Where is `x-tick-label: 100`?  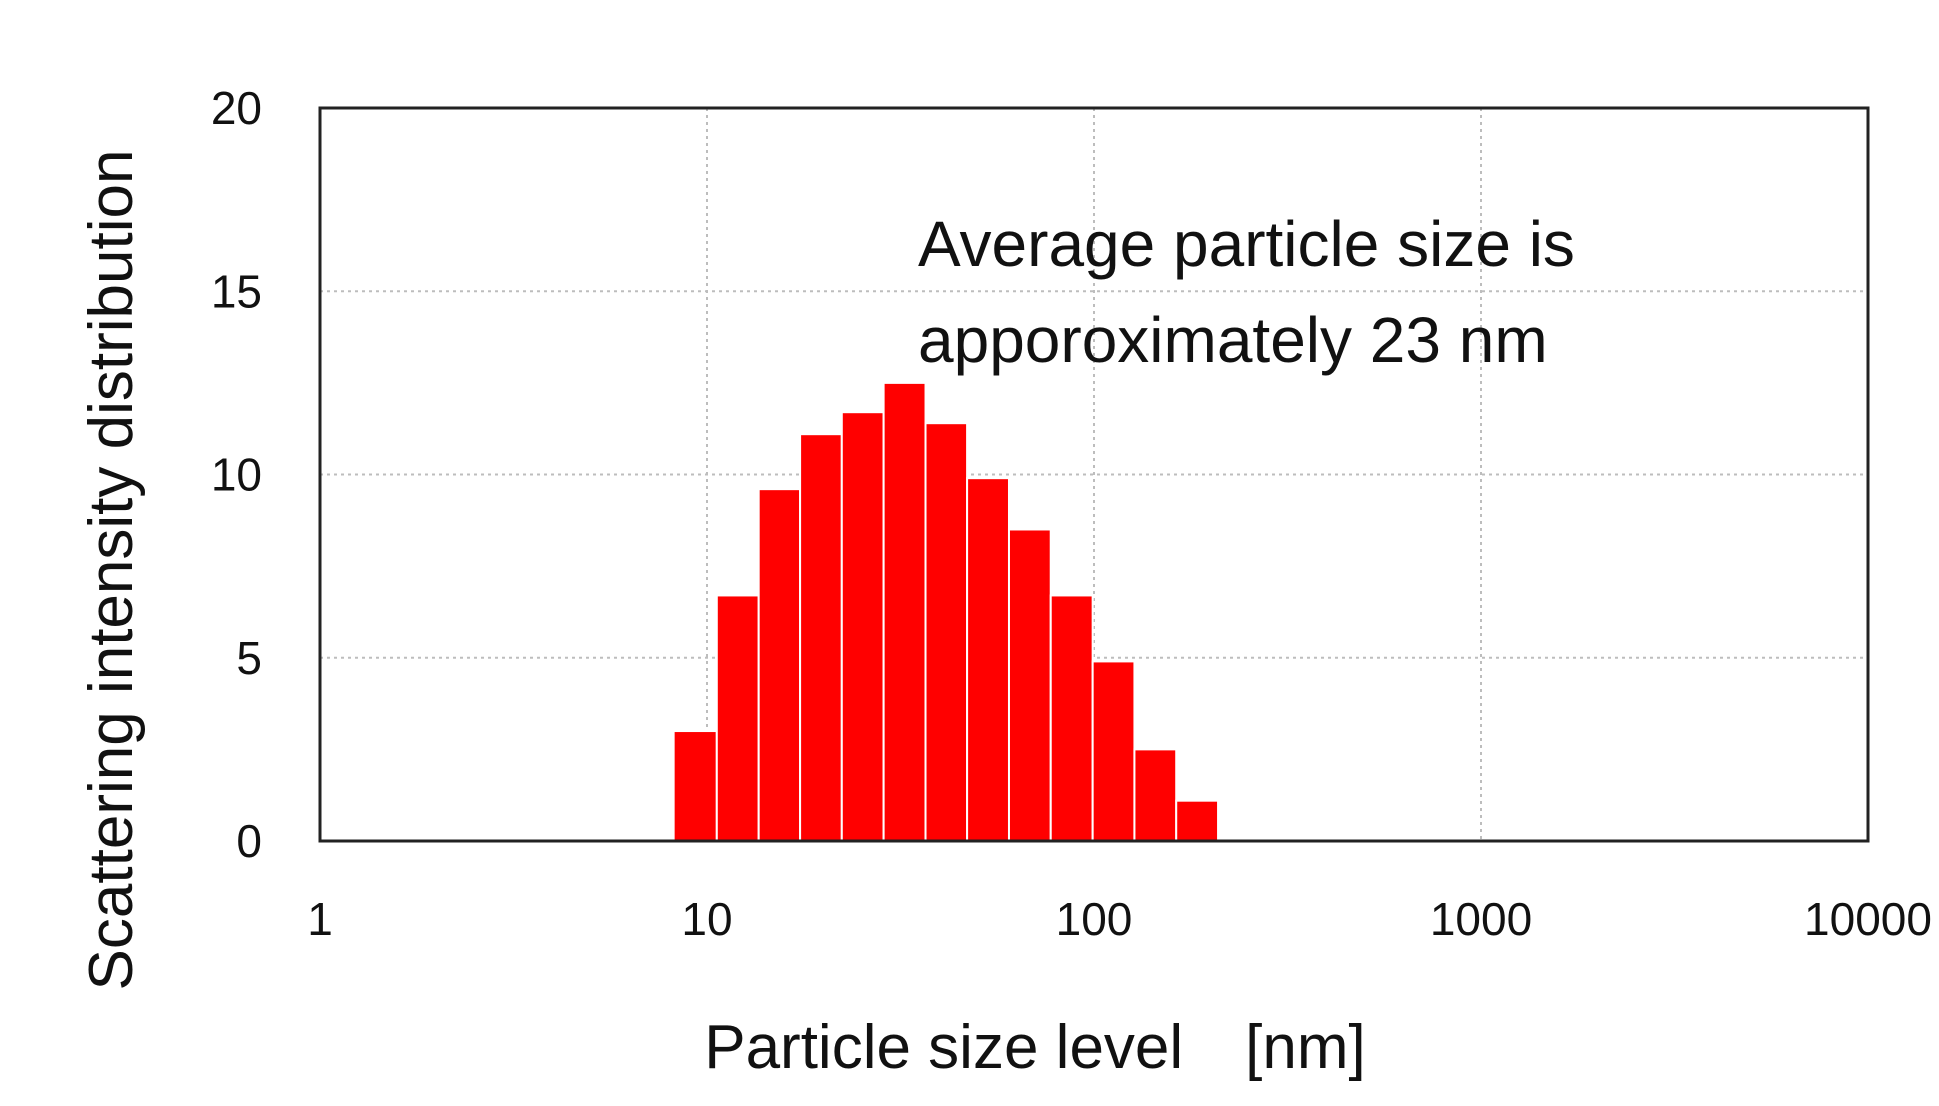 x-tick-label: 100 is located at coordinates (1094, 919).